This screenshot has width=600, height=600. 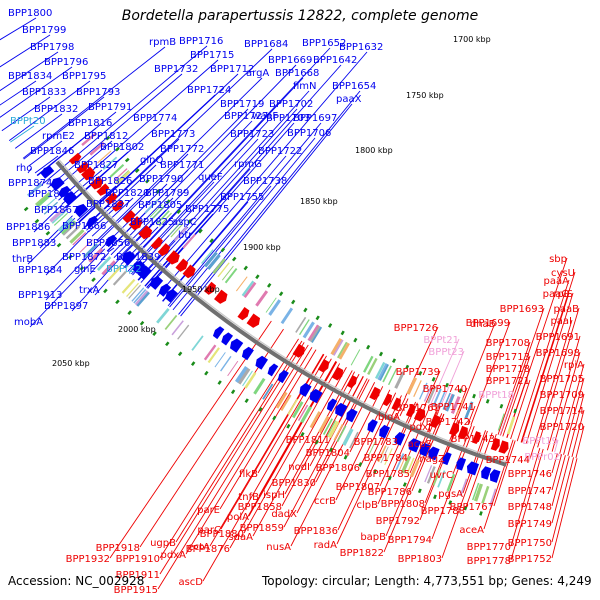 I want to click on forward-gene-label: BPP1800, so click(x=30, y=13).